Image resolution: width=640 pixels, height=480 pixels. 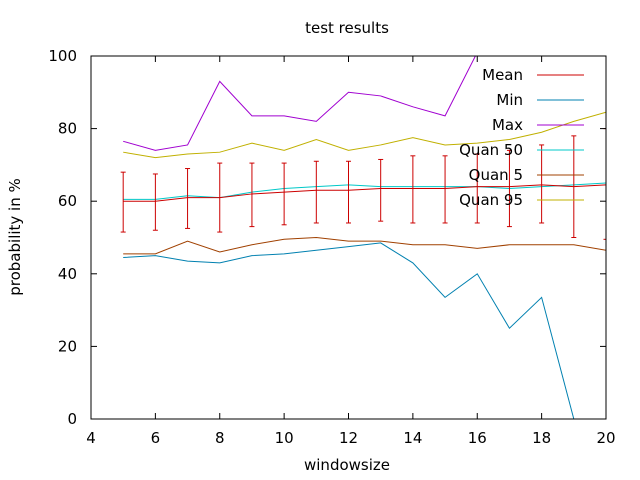 I want to click on y-tick-label: 40, so click(x=67, y=274).